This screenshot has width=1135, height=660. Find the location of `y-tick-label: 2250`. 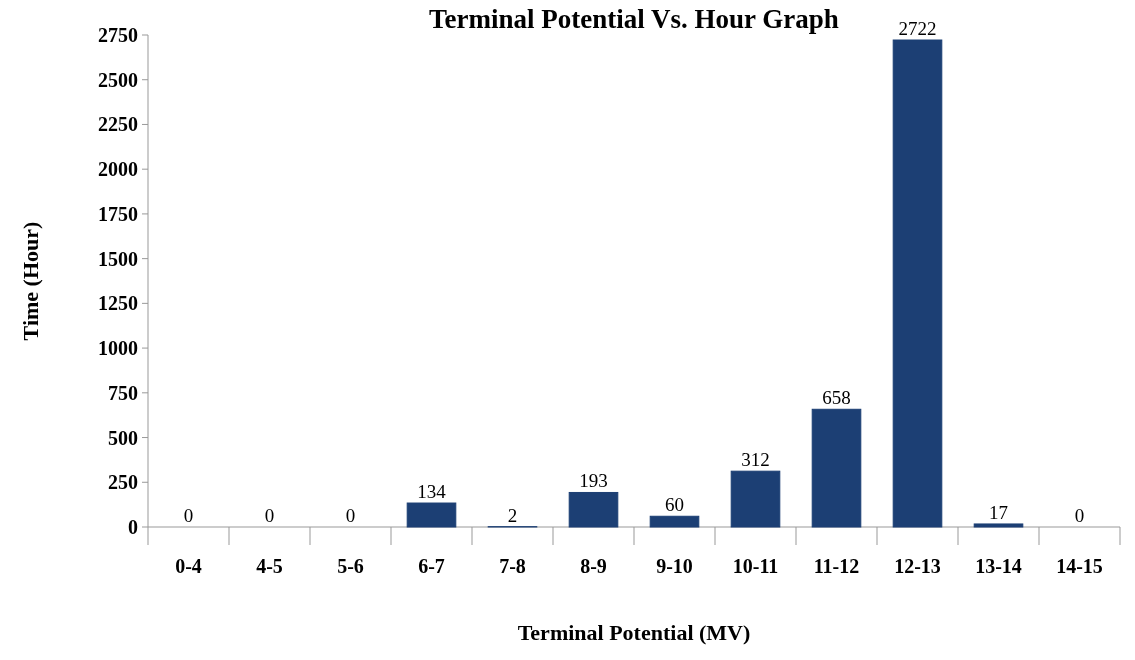

y-tick-label: 2250 is located at coordinates (118, 124).